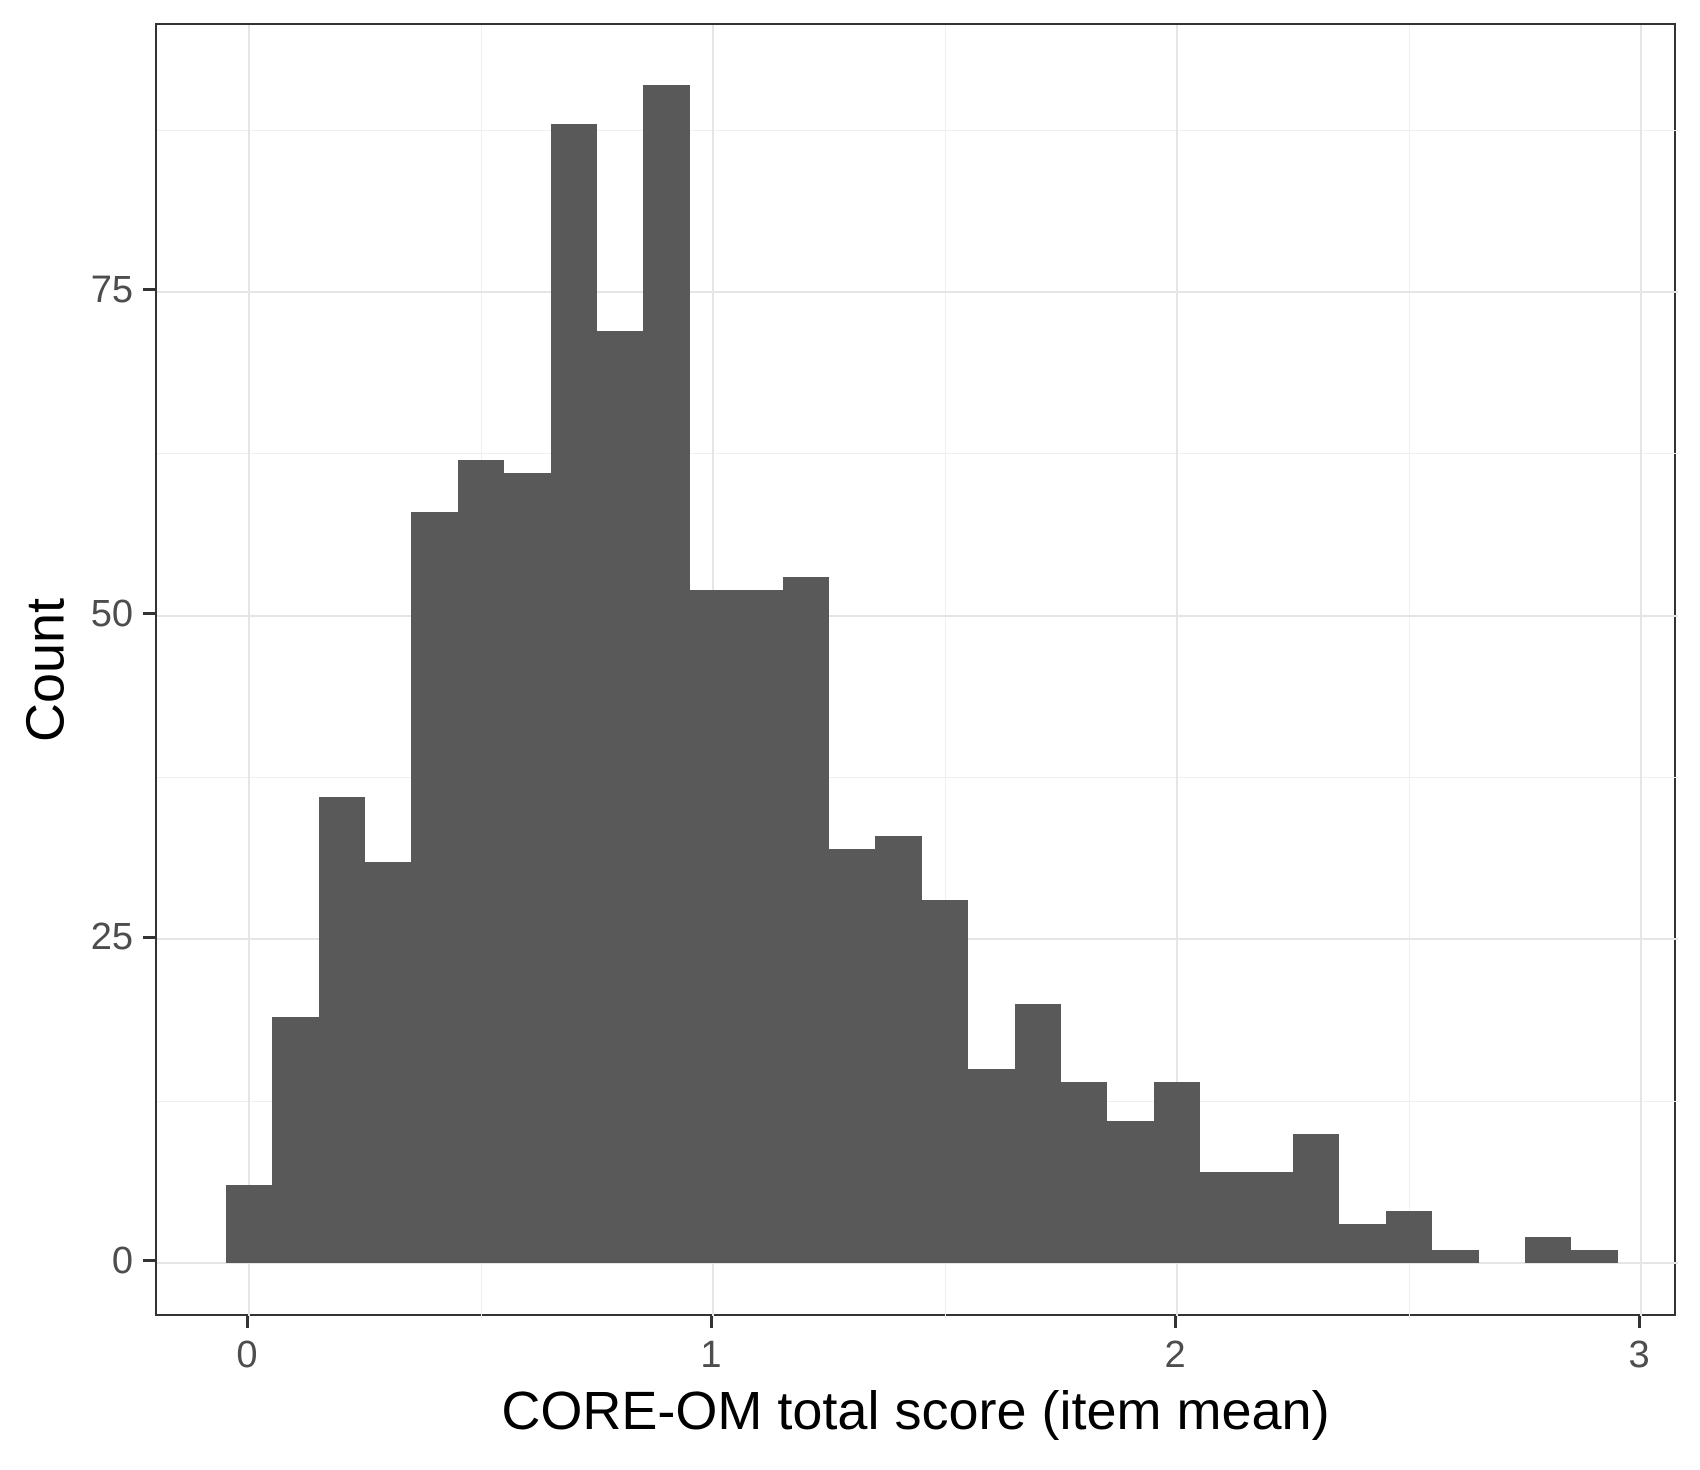 Image resolution: width=1700 pixels, height=1470 pixels. I want to click on x-tick-label: 0, so click(247, 1355).